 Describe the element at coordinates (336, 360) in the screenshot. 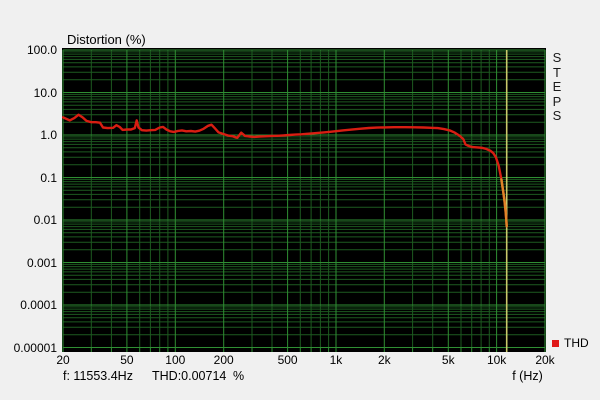

I see `x-tick-label: 1k` at that location.